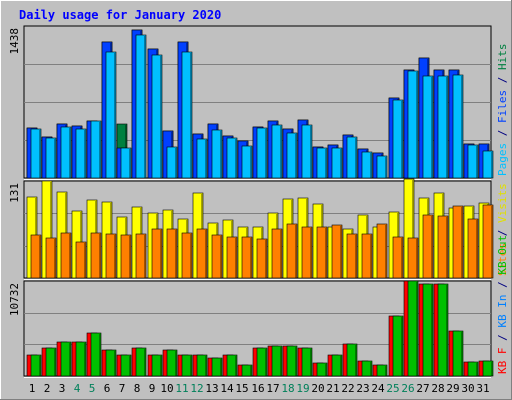 This screenshot has height=400, width=512. I want to click on x-tick-label-day-15: 15, so click(241, 388).